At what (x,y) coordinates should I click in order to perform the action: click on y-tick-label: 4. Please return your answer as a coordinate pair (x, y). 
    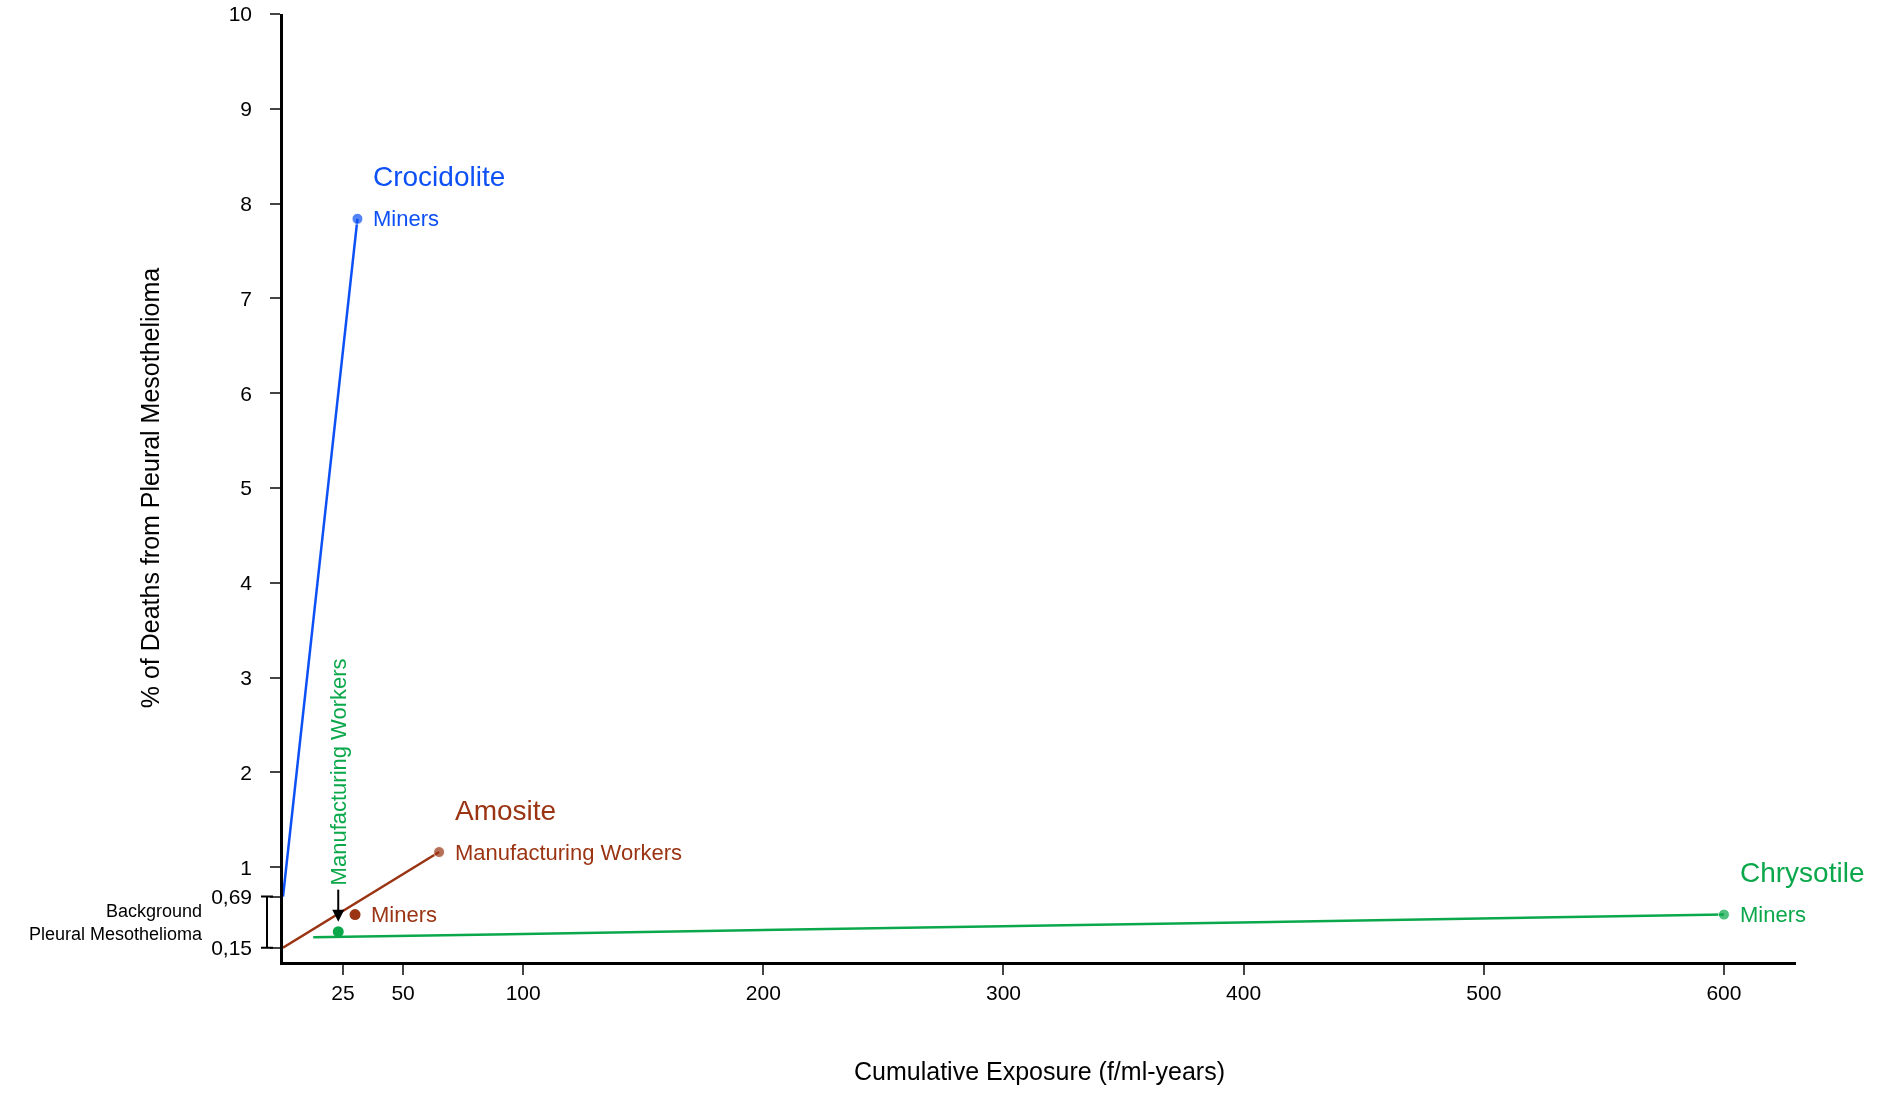
    Looking at the image, I should click on (246, 583).